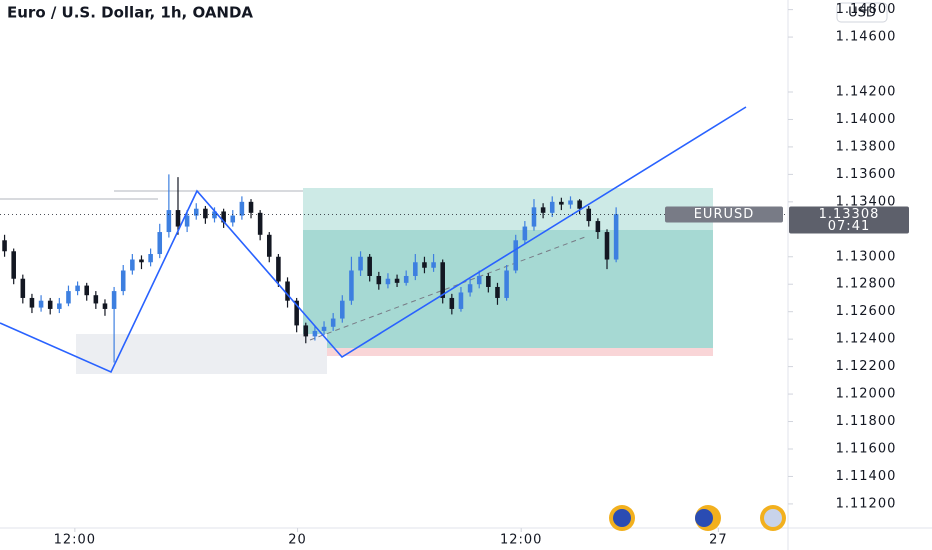 This screenshot has width=932, height=550. Describe the element at coordinates (866, 174) in the screenshot. I see `y-tick-label: 1.13600` at that location.